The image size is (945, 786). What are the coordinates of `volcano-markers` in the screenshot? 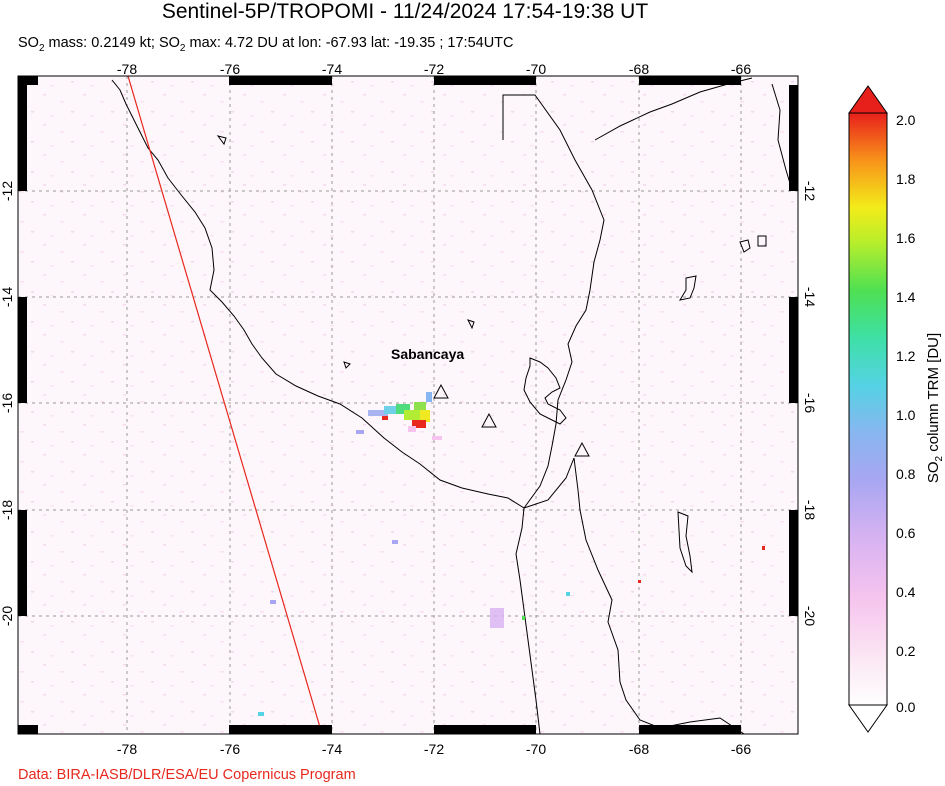 It's located at (511, 420).